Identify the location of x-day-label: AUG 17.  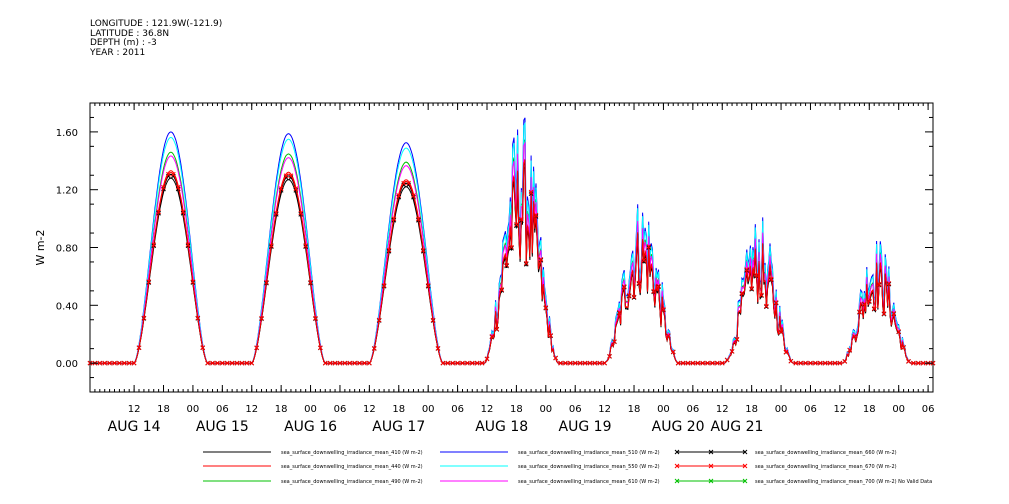
(398, 427).